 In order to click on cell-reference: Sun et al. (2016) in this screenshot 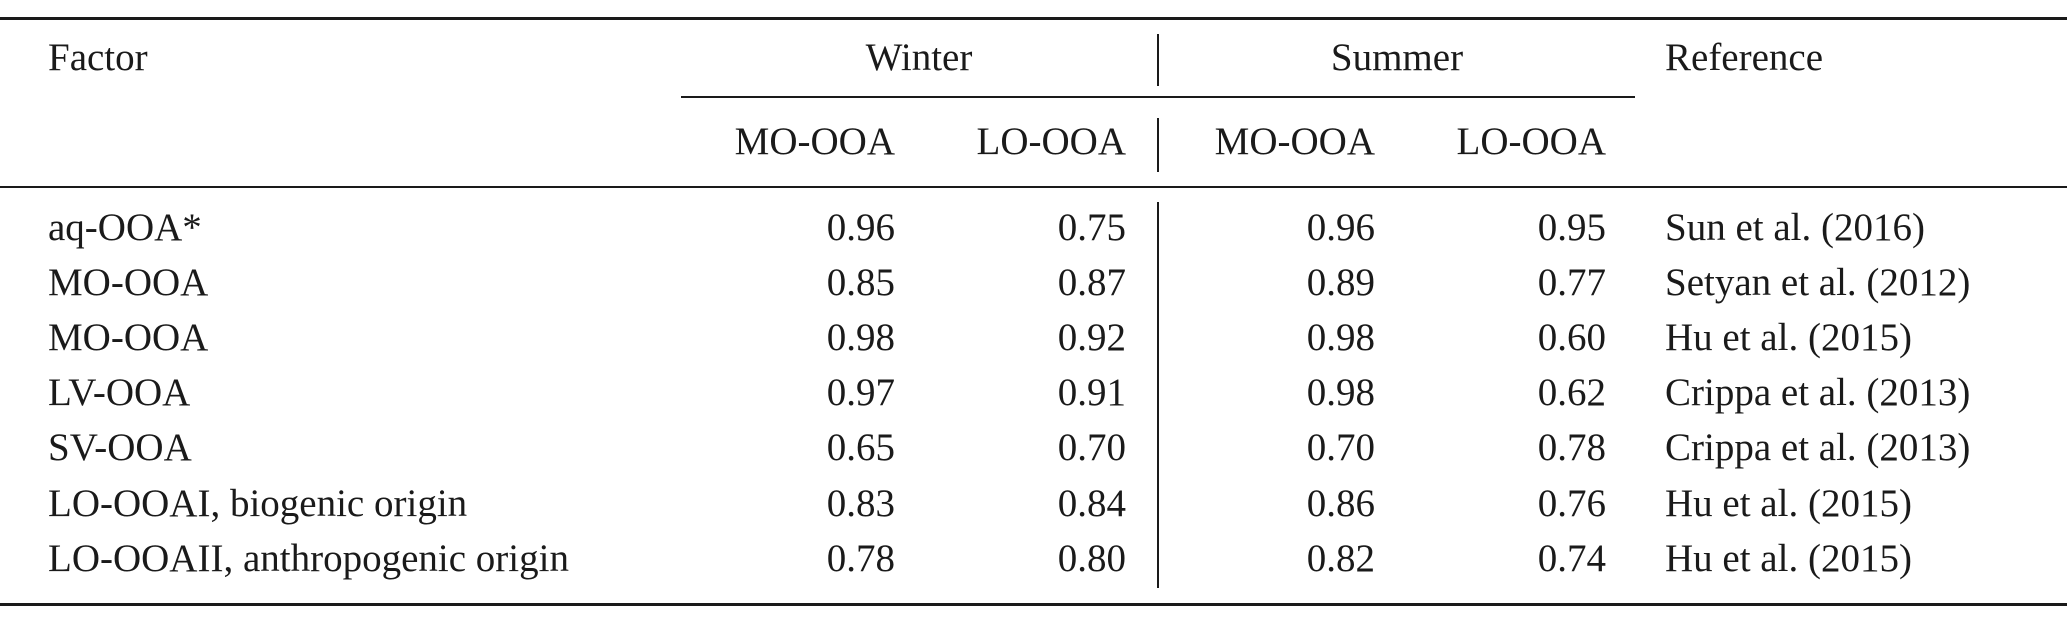, I will do `click(1795, 227)`.